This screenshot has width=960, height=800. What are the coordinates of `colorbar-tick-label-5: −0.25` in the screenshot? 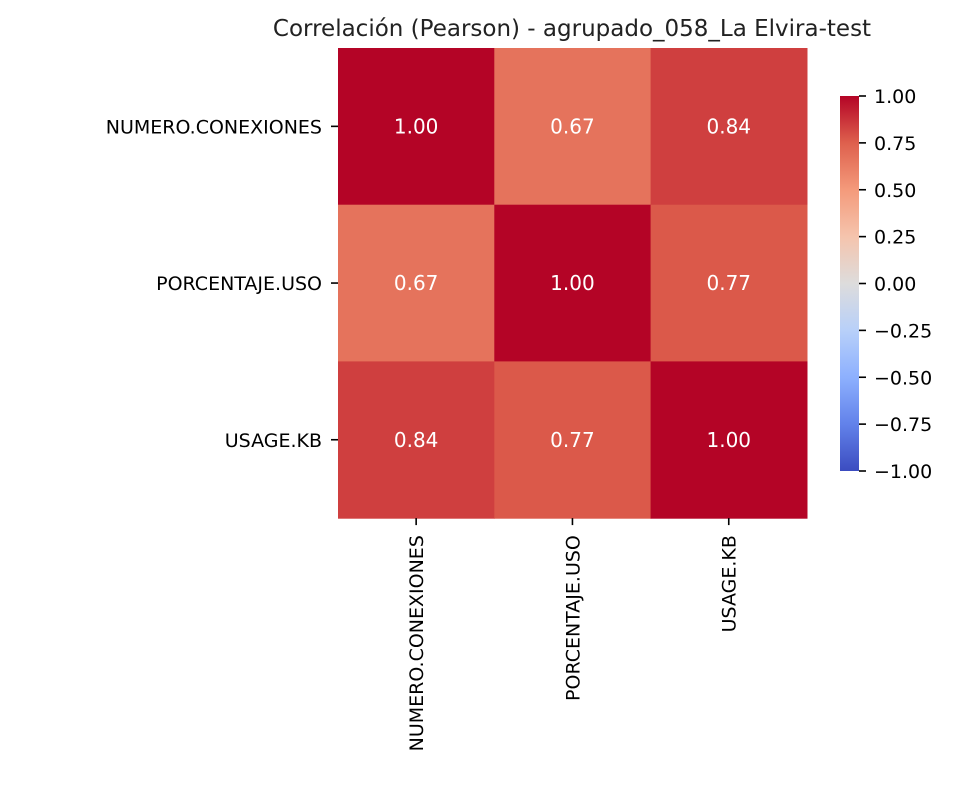 It's located at (903, 331).